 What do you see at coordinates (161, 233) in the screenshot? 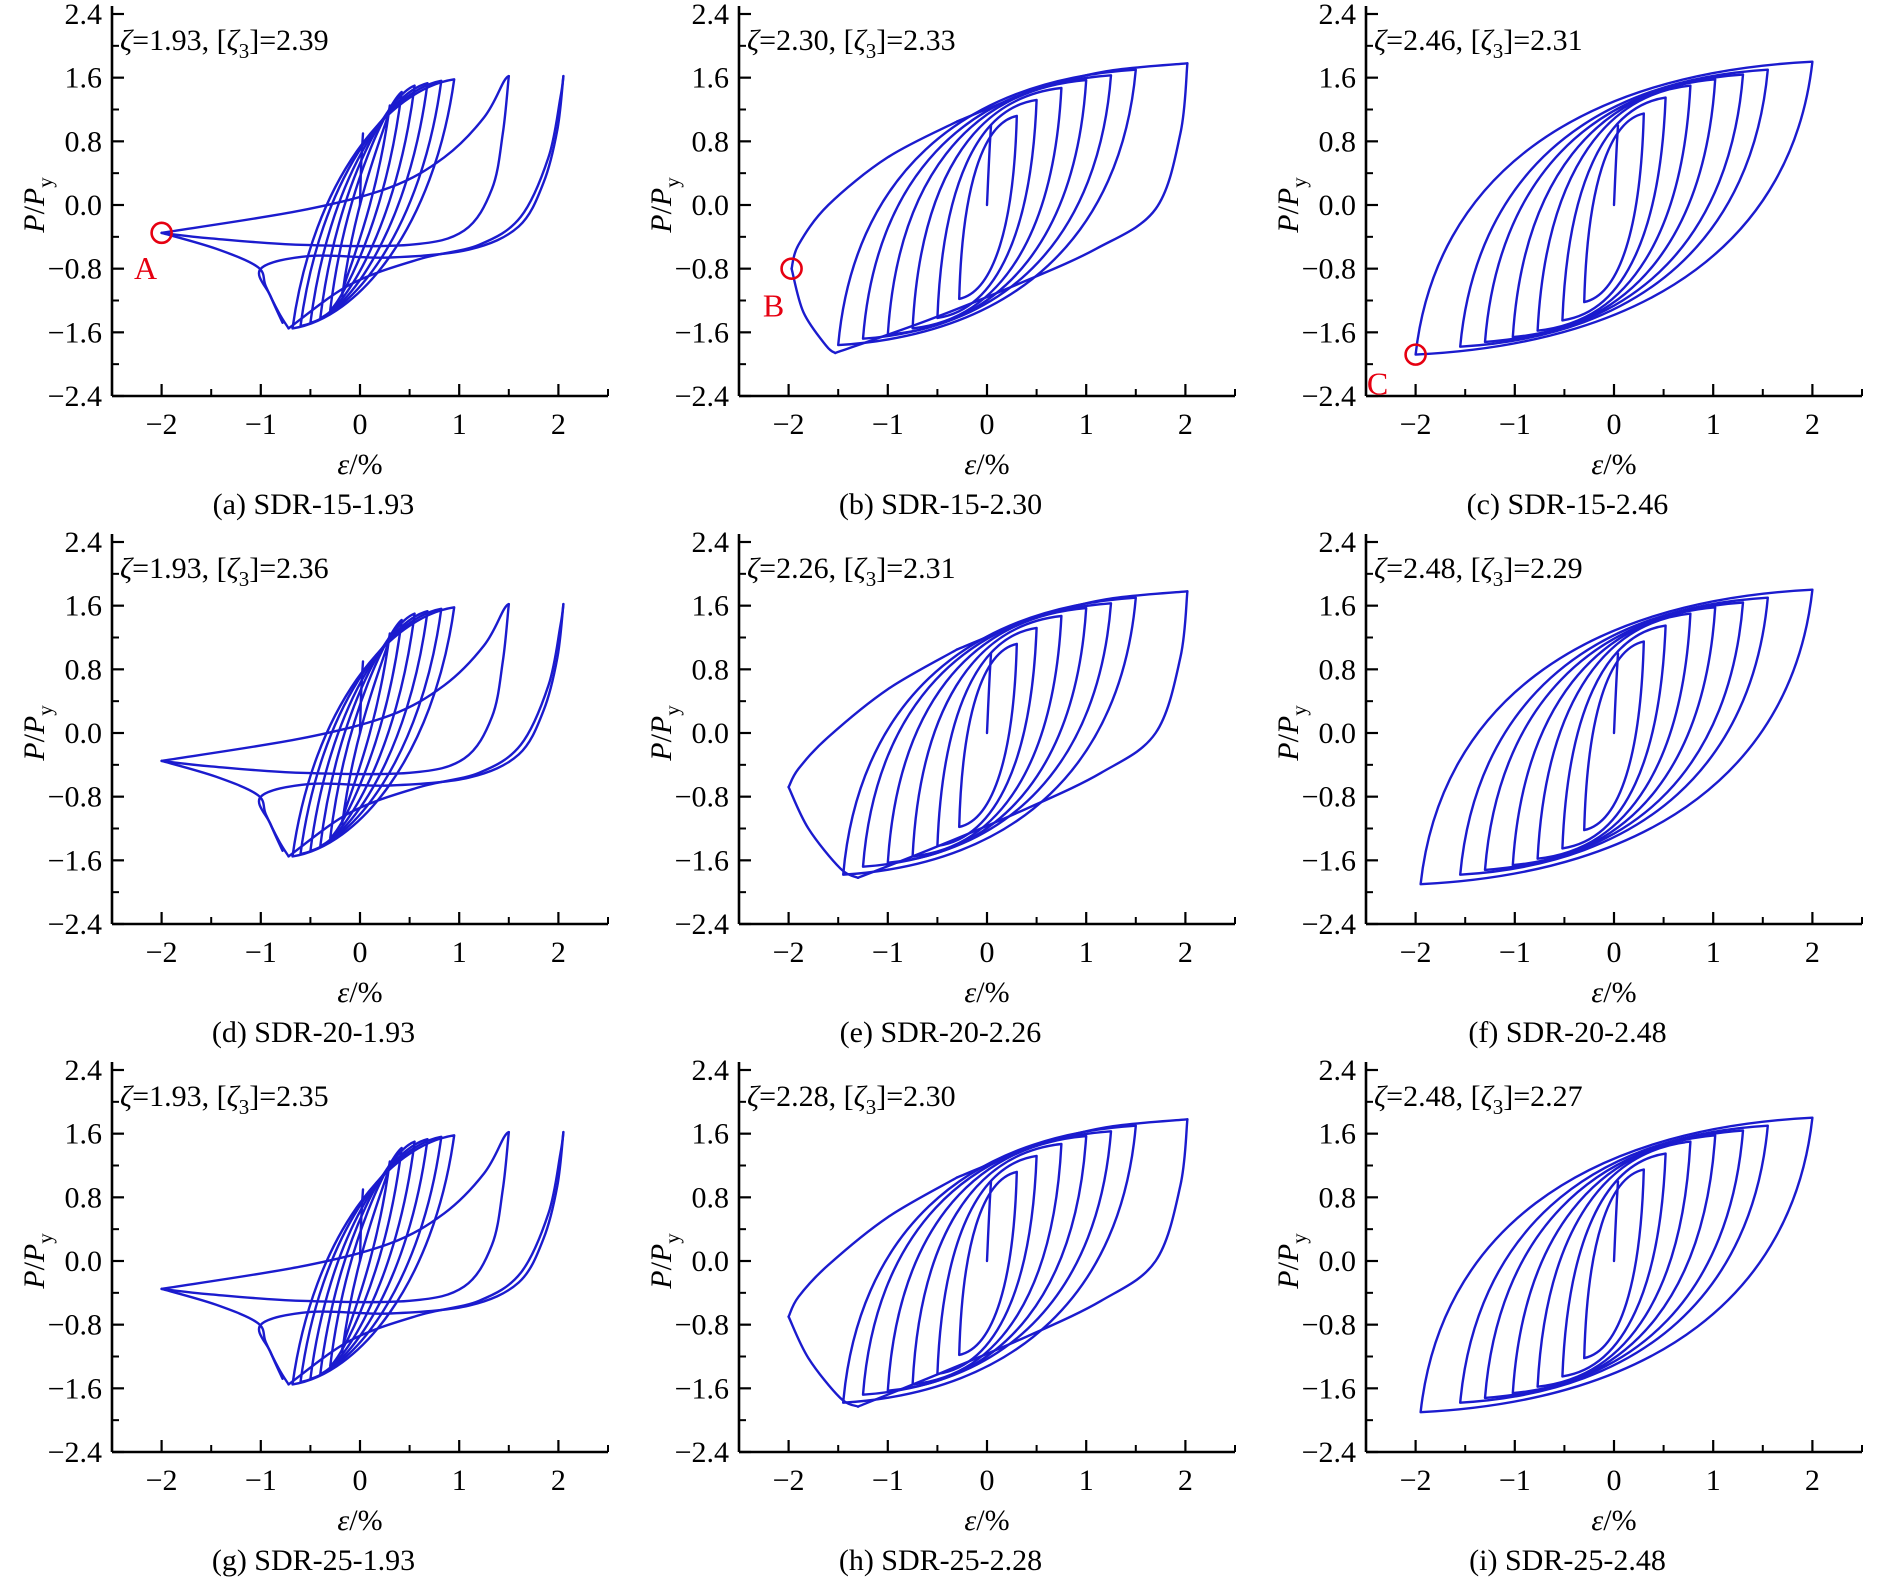
I see `point-marker-circle` at bounding box center [161, 233].